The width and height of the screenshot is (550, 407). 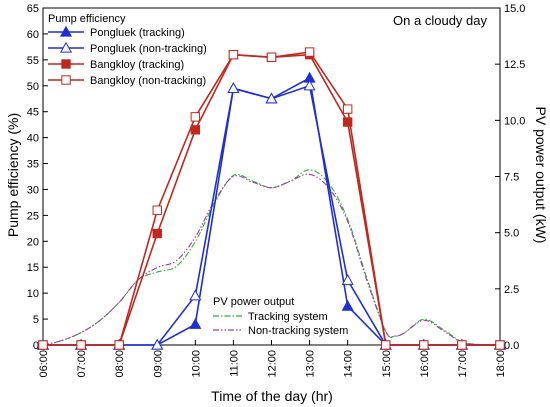 I want to click on x-tick-label: 13:00, so click(x=311, y=364).